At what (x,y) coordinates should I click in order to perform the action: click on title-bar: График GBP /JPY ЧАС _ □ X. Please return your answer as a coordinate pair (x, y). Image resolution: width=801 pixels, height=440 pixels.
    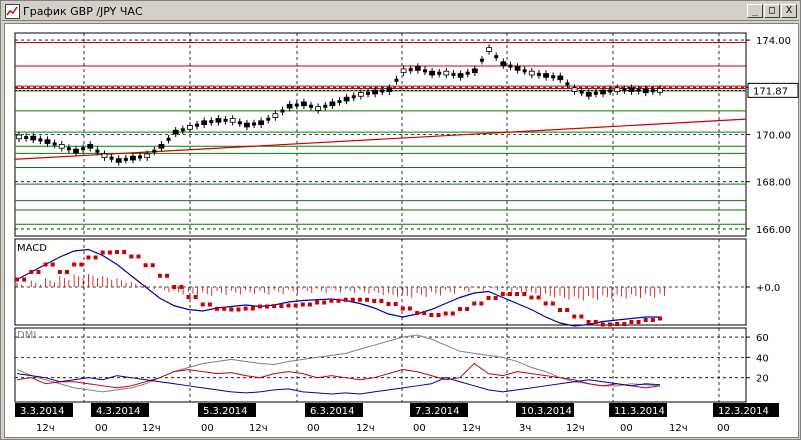
    Looking at the image, I should click on (400, 11).